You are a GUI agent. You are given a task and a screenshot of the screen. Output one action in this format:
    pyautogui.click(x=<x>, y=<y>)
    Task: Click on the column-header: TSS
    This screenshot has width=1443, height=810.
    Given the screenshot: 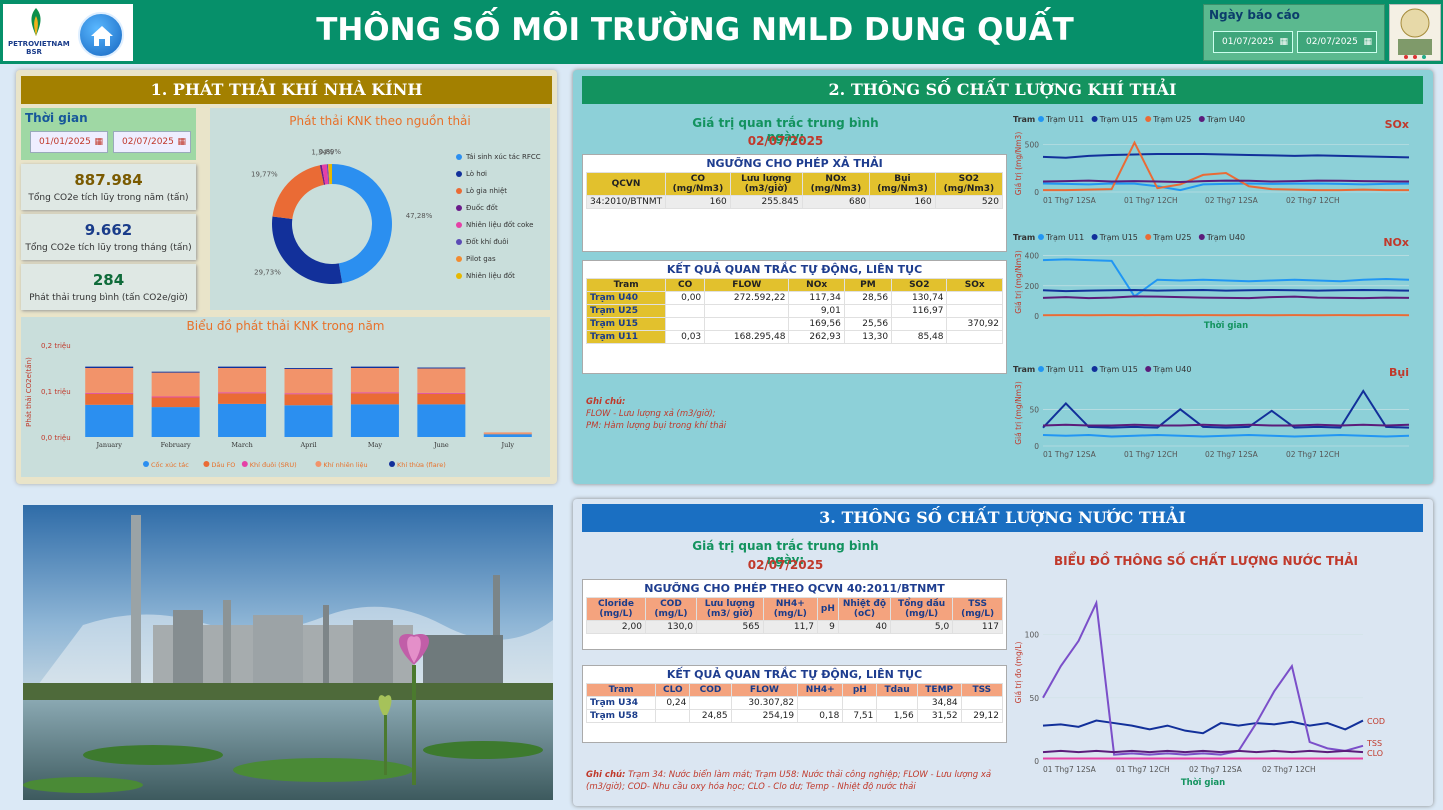 What is the action you would take?
    pyautogui.click(x=982, y=690)
    